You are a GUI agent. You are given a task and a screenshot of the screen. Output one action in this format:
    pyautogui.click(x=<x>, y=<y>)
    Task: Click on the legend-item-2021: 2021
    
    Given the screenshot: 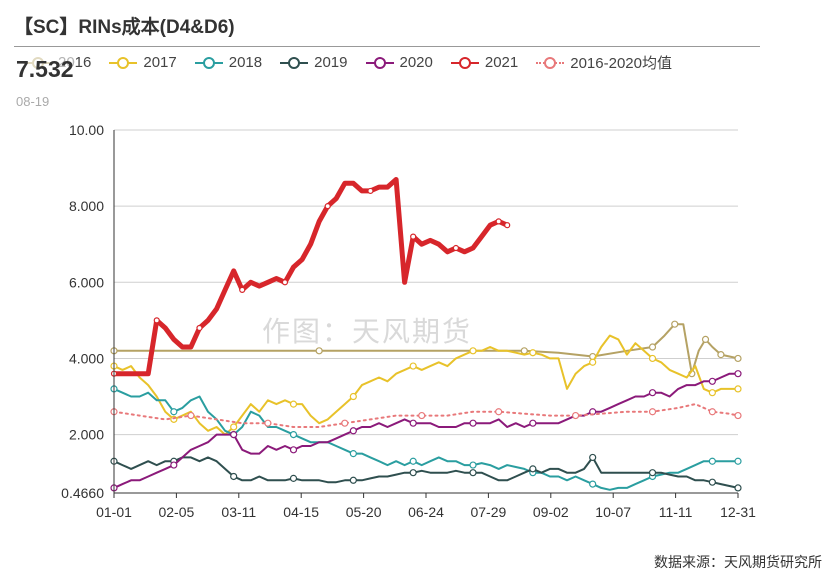 What is the action you would take?
    pyautogui.click(x=484, y=62)
    